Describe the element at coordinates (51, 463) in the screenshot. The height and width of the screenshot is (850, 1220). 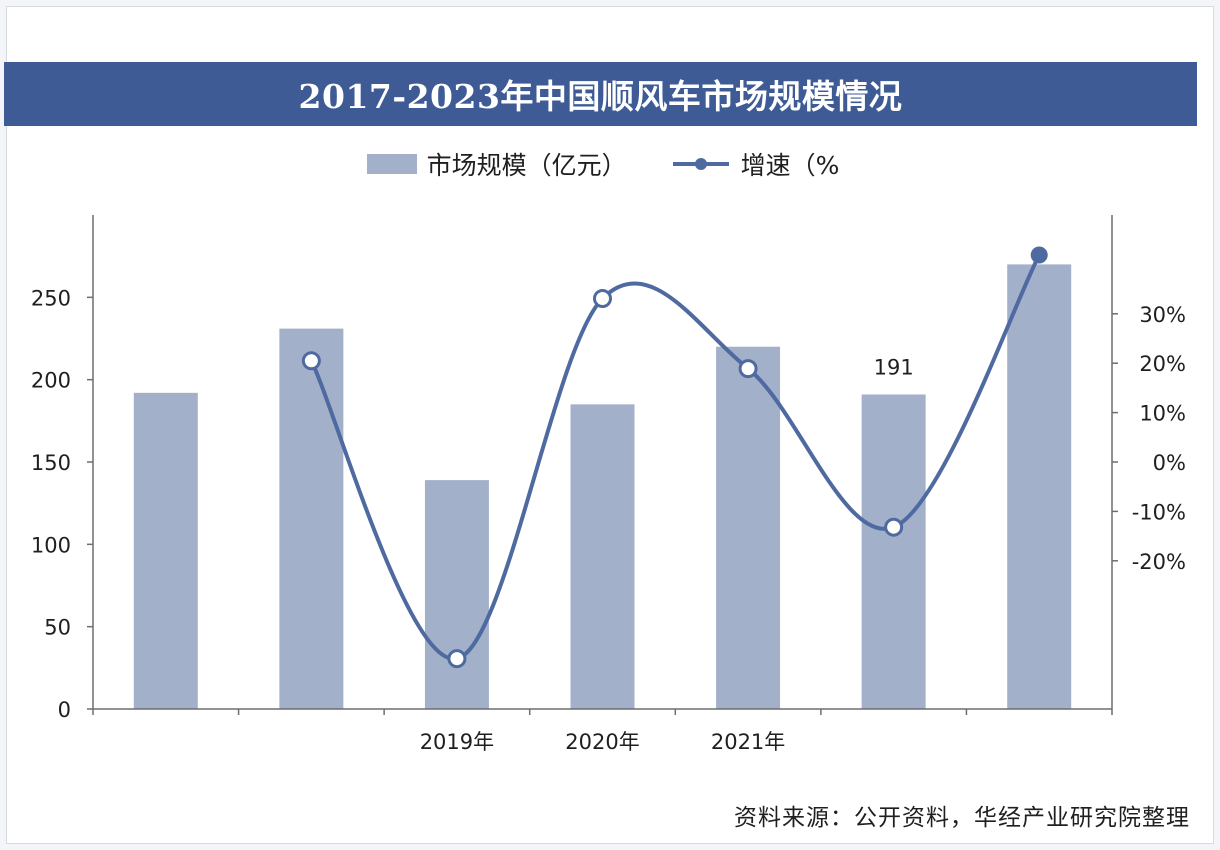
I see `left-tick-label-3: 150` at that location.